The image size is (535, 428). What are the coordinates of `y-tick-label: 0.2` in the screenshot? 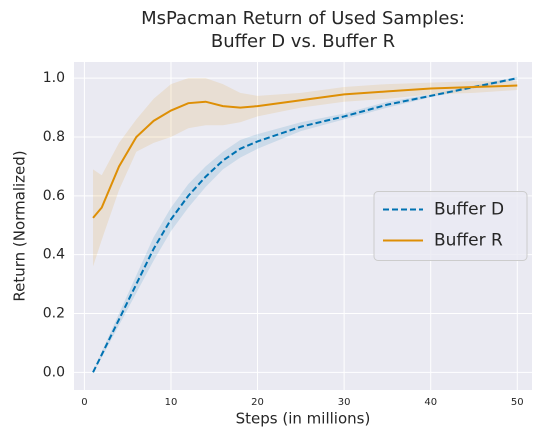 It's located at (54, 314).